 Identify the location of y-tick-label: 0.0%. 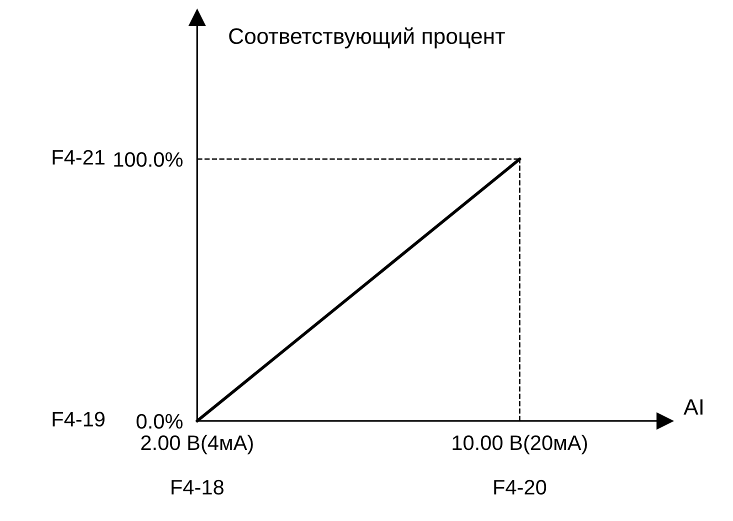
(159, 421).